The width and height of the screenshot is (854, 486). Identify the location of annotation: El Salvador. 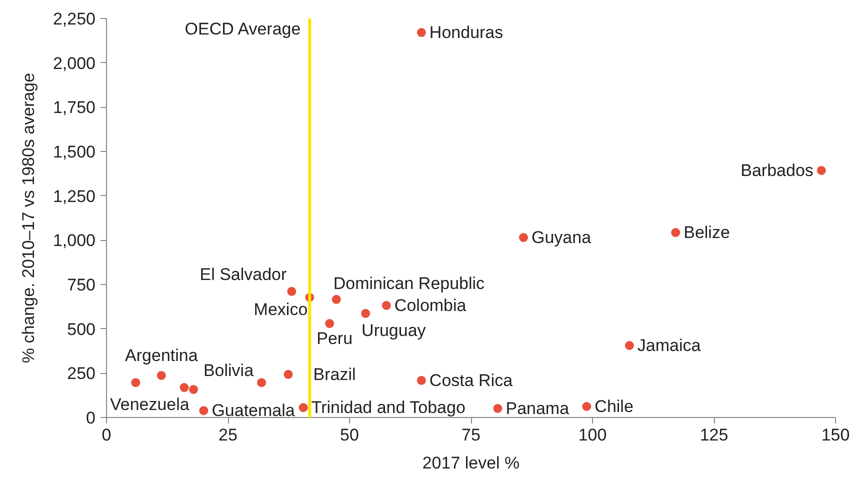
(244, 274).